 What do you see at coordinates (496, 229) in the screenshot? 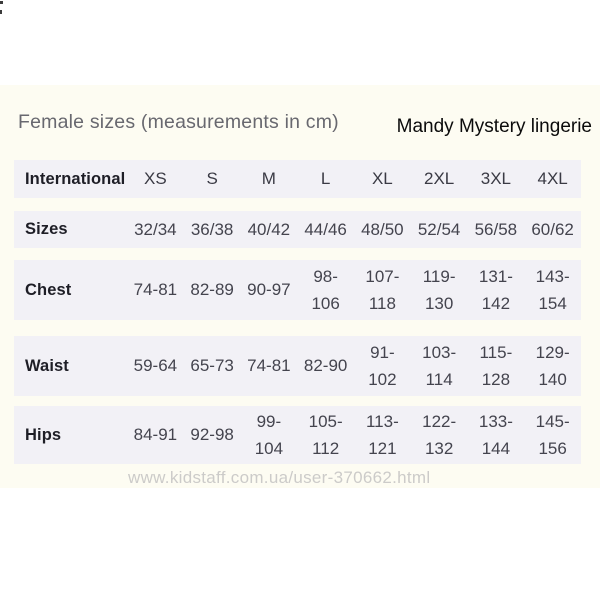
I see `table-cell: 56/58` at bounding box center [496, 229].